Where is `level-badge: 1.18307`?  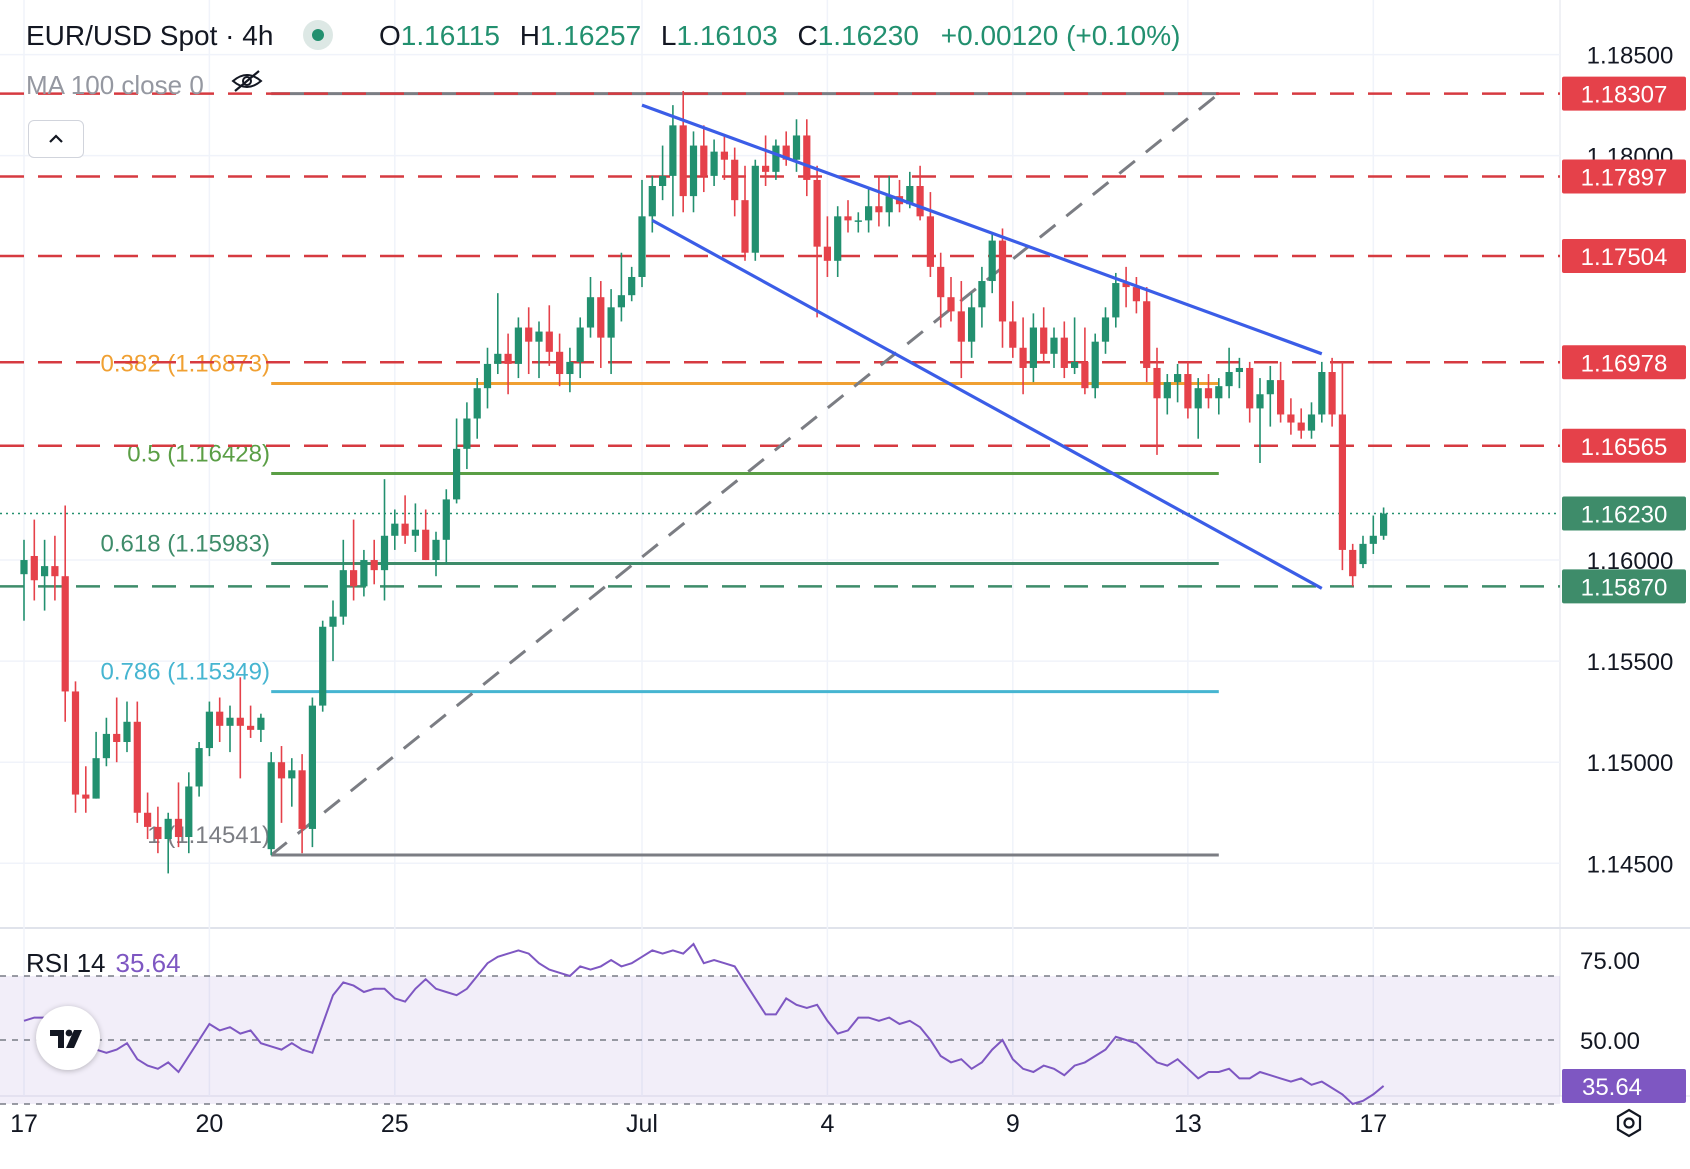
level-badge: 1.18307 is located at coordinates (1624, 95).